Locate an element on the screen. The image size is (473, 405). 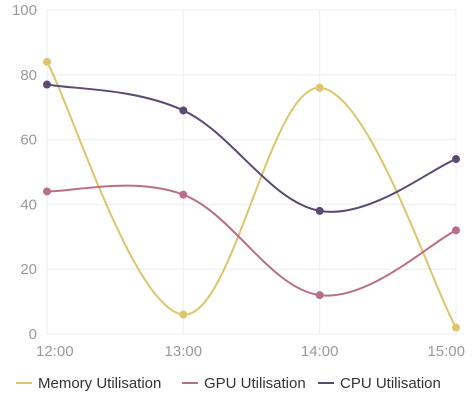
legend-label-cpu-utilisation: CPU Utilisation is located at coordinates (390, 383).